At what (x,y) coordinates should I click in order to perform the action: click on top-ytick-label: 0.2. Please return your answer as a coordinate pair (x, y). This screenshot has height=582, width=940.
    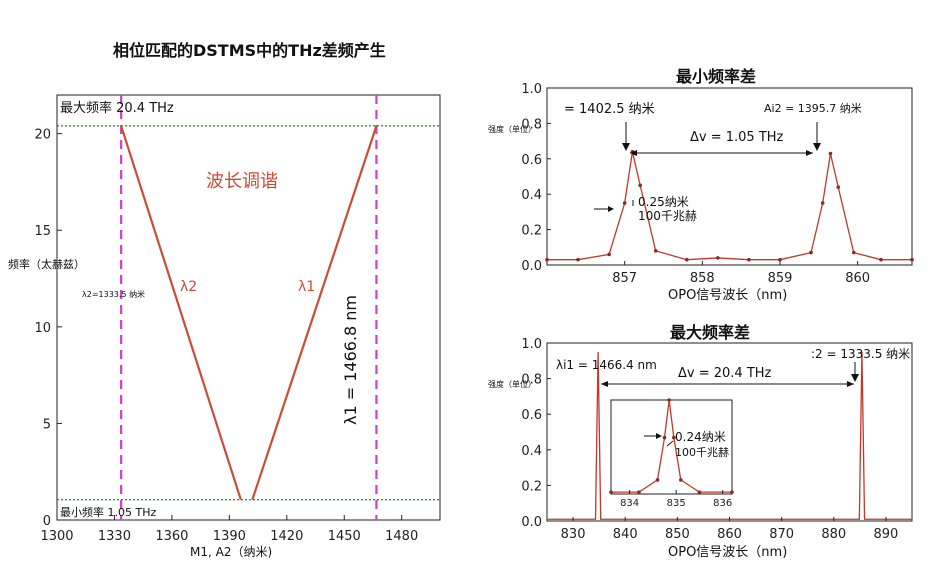
    Looking at the image, I should click on (531, 231).